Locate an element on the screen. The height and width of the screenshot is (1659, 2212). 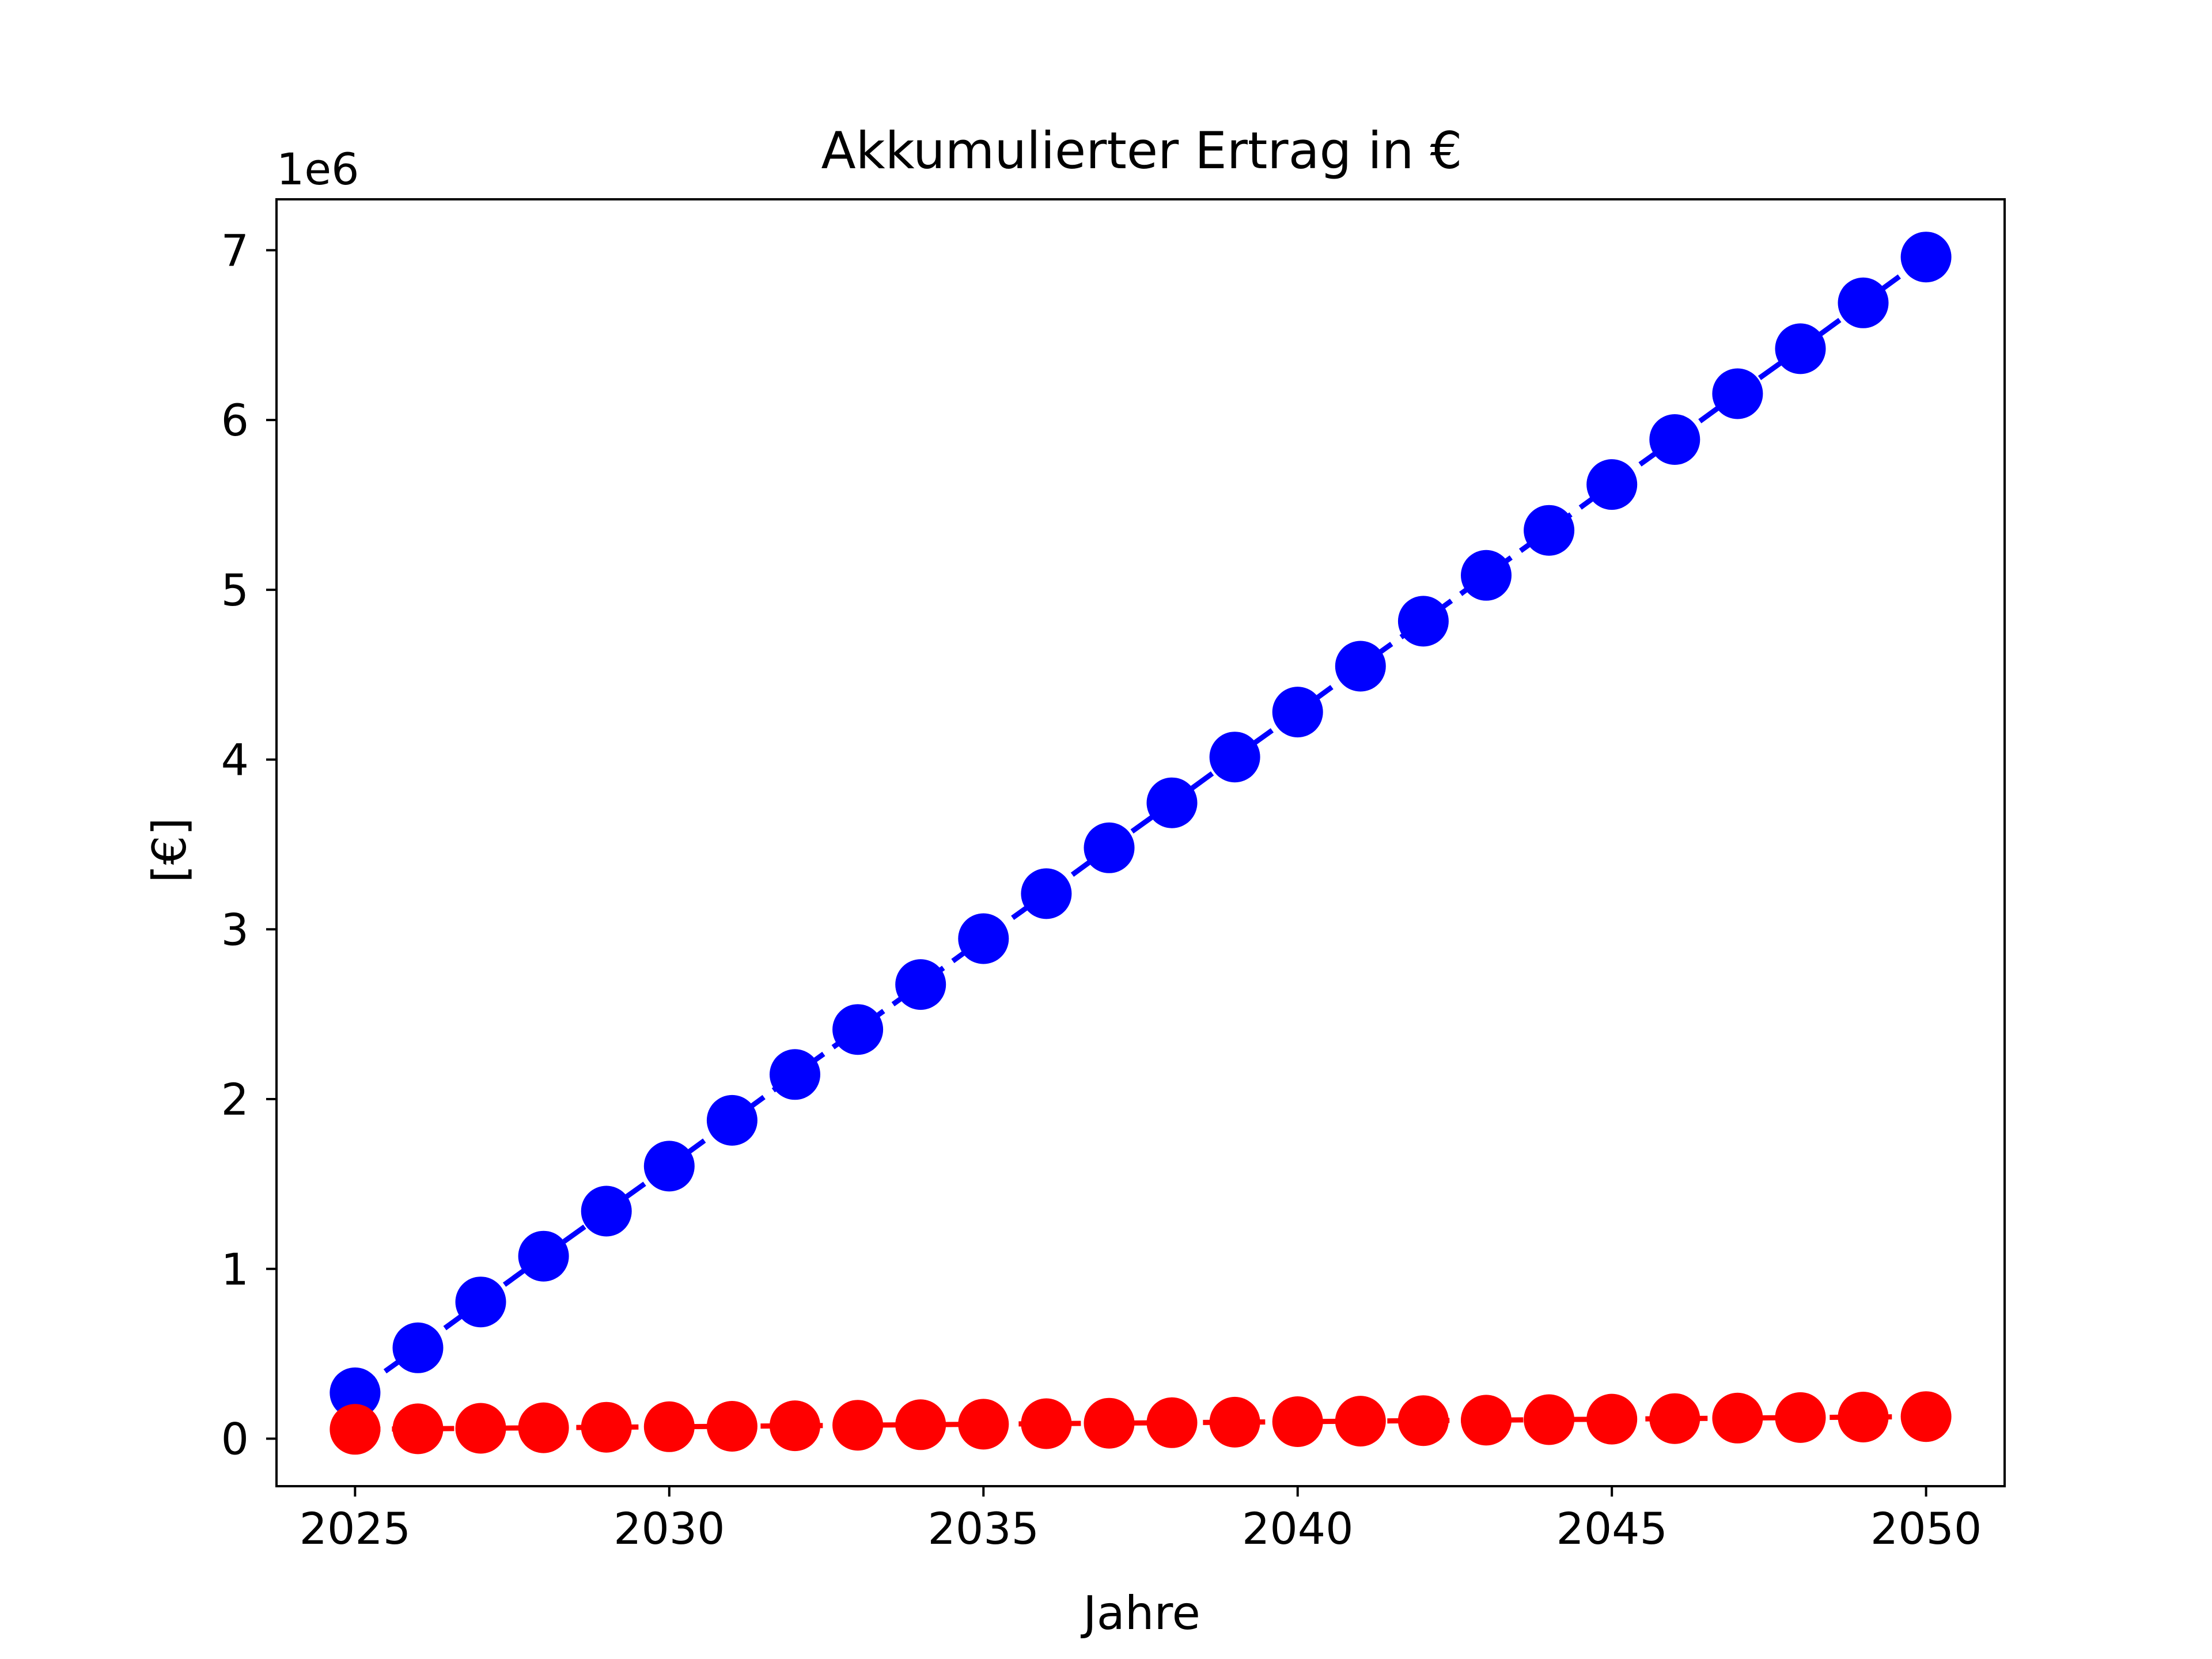
x-axis-label: Jahre is located at coordinates (1140, 1613).